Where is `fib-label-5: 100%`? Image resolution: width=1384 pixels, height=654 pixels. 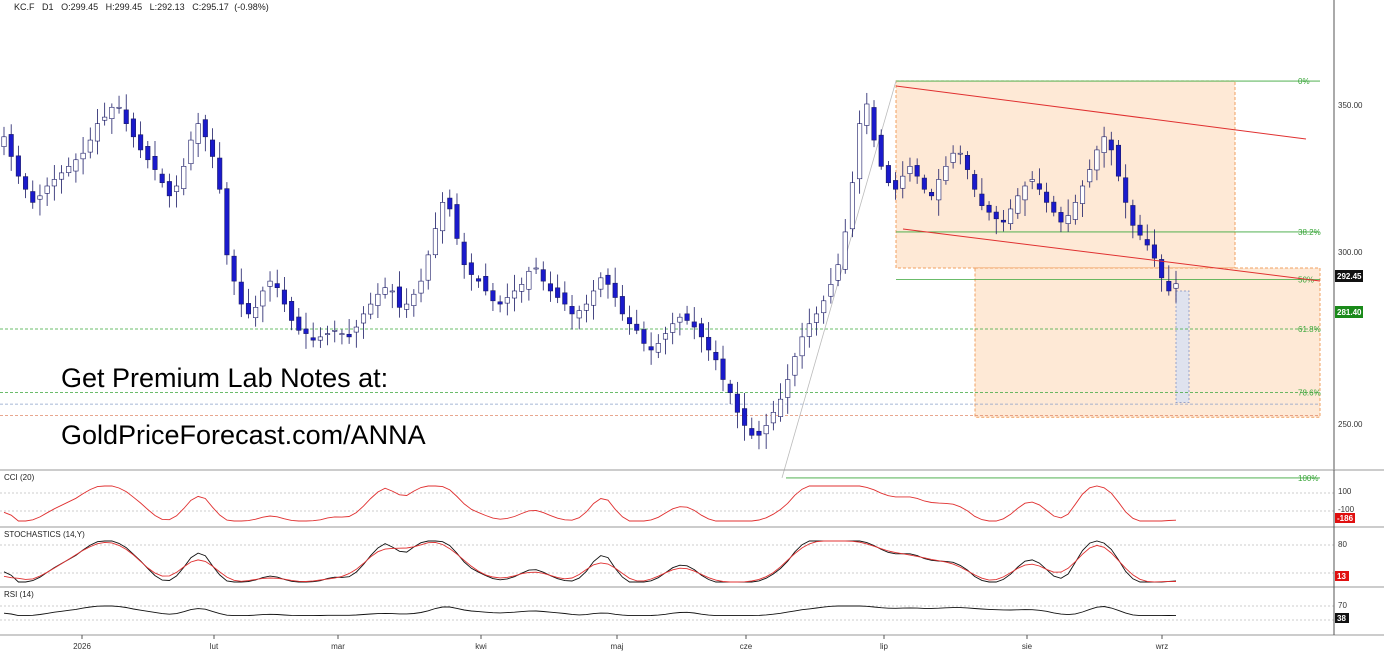
fib-label-5: 100% is located at coordinates (1308, 478).